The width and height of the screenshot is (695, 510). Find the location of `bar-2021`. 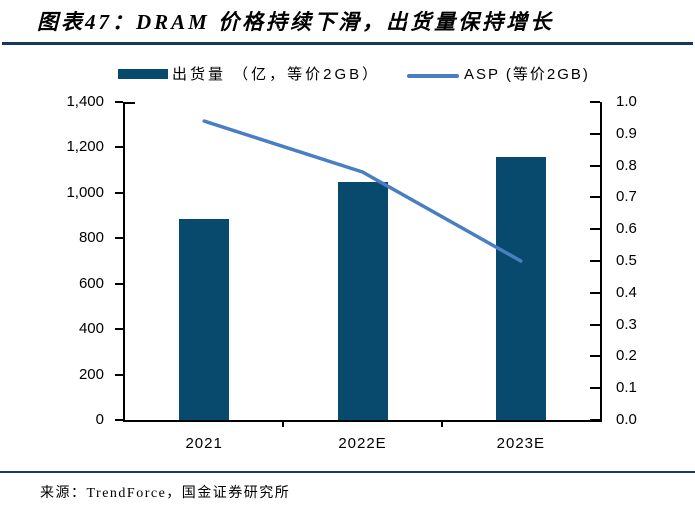

bar-2021 is located at coordinates (204, 319).